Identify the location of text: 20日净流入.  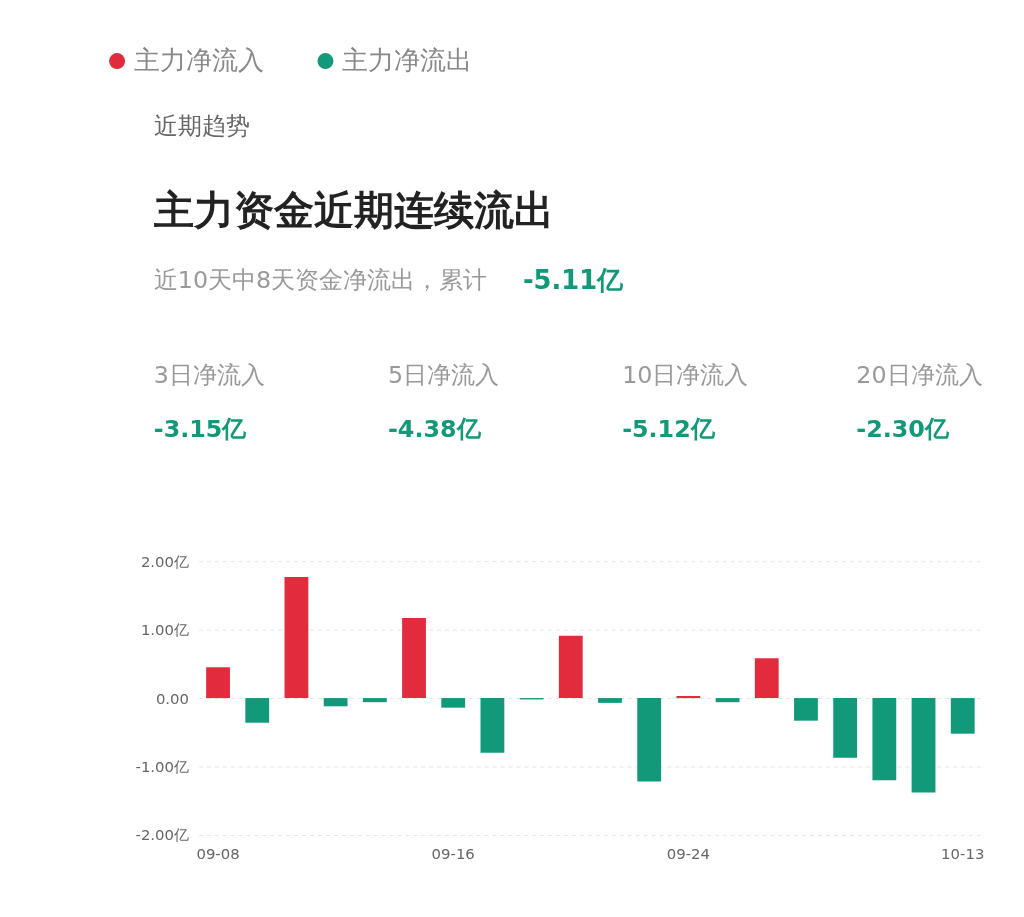
(919, 374).